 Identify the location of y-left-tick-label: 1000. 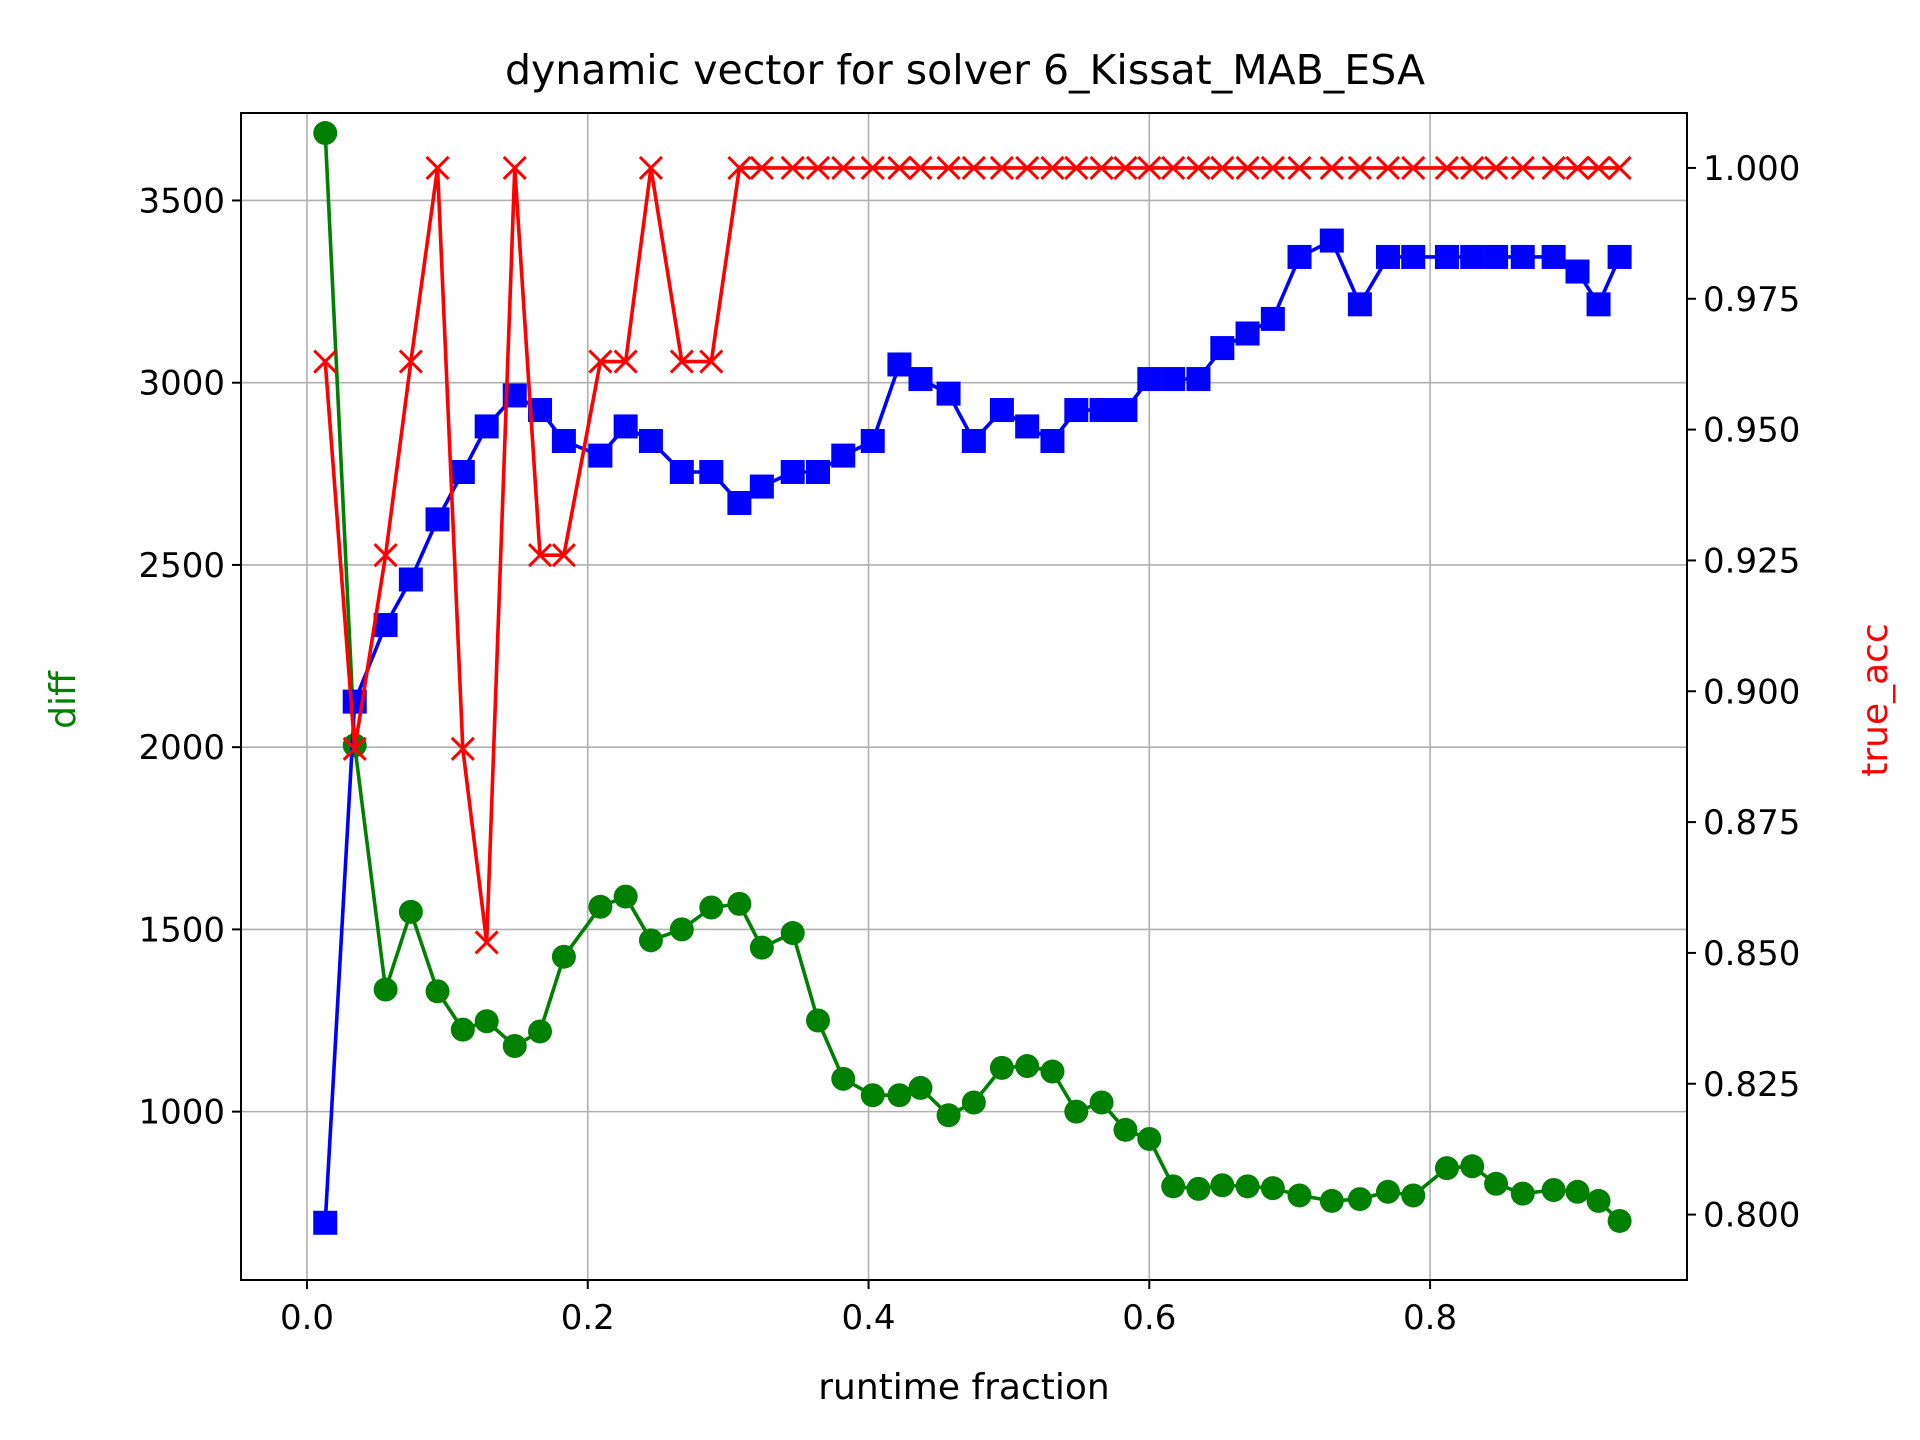
(181, 1113).